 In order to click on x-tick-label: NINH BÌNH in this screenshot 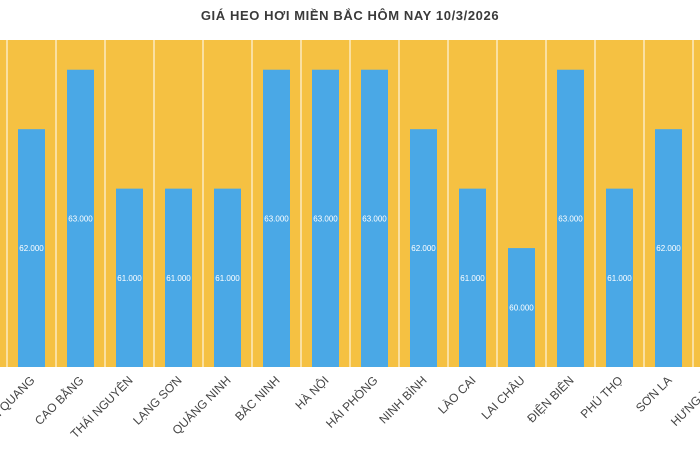, I will do `click(403, 400)`.